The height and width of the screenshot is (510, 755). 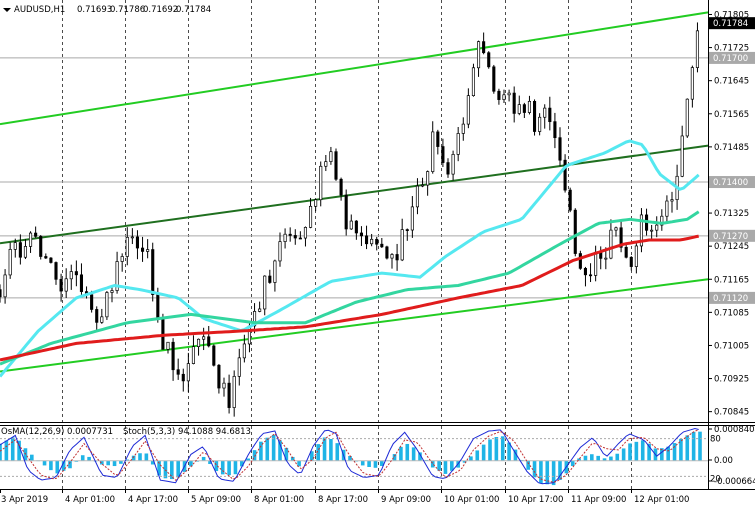 I want to click on time-tick-label: 12 Apr 01:00, so click(x=661, y=500).